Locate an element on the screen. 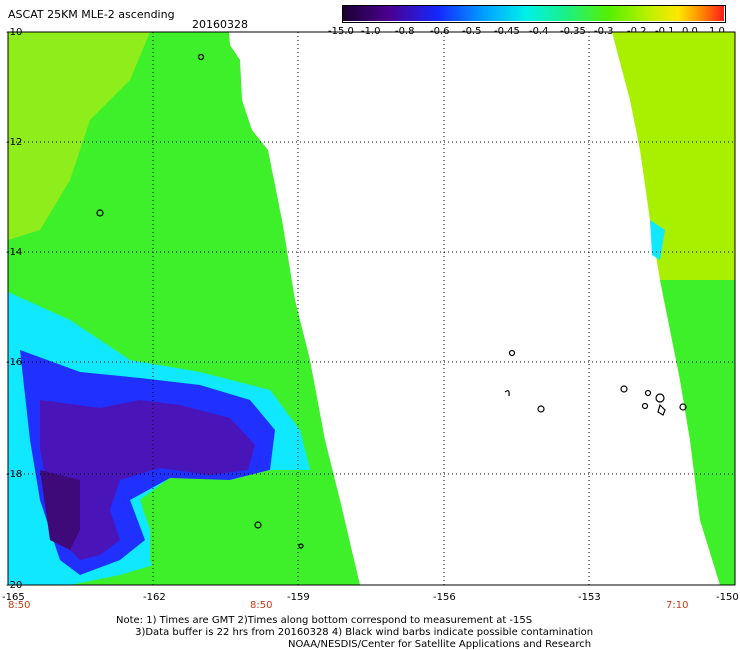 This screenshot has width=740, height=650. colorbar is located at coordinates (534, 14).